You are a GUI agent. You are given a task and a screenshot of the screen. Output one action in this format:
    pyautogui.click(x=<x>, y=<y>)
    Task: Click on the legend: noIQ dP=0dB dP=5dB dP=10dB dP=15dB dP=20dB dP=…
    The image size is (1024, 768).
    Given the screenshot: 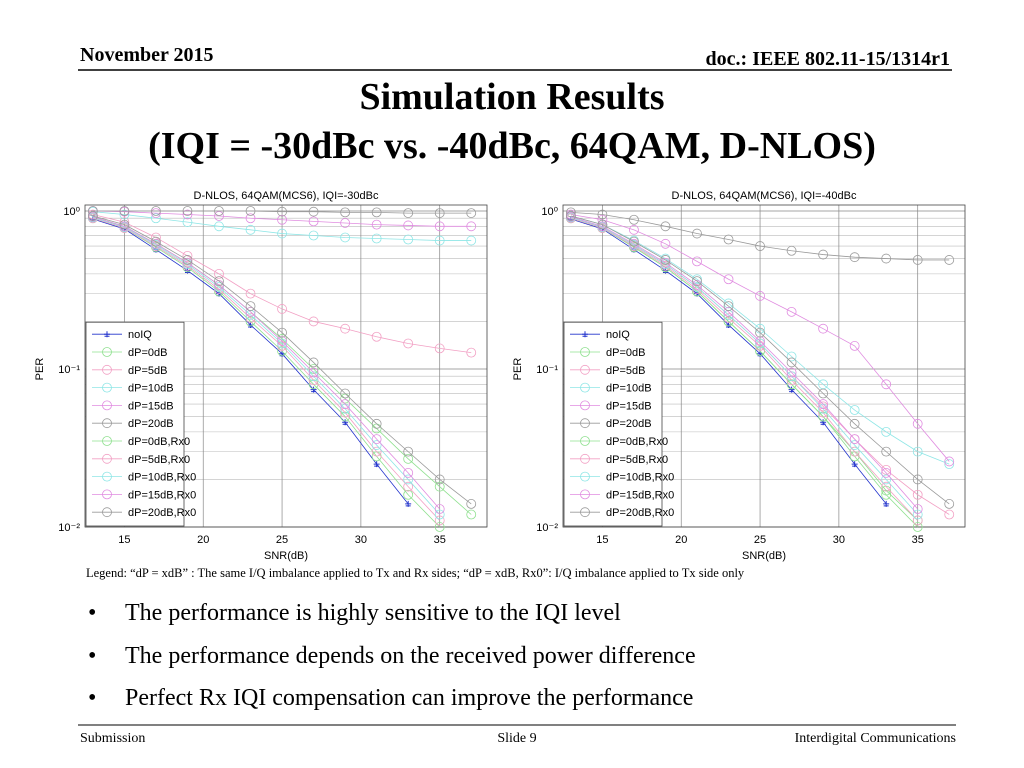 What is the action you would take?
    pyautogui.click(x=618, y=424)
    